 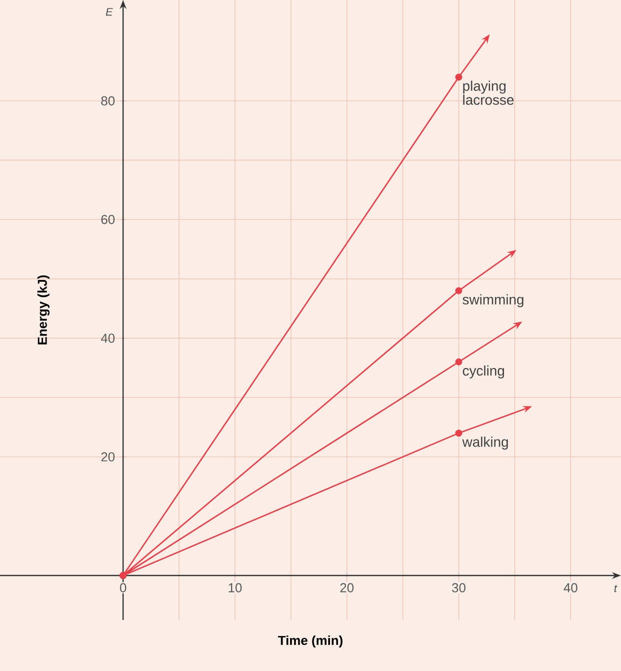 I want to click on y-tick-label: 40, so click(x=107, y=338).